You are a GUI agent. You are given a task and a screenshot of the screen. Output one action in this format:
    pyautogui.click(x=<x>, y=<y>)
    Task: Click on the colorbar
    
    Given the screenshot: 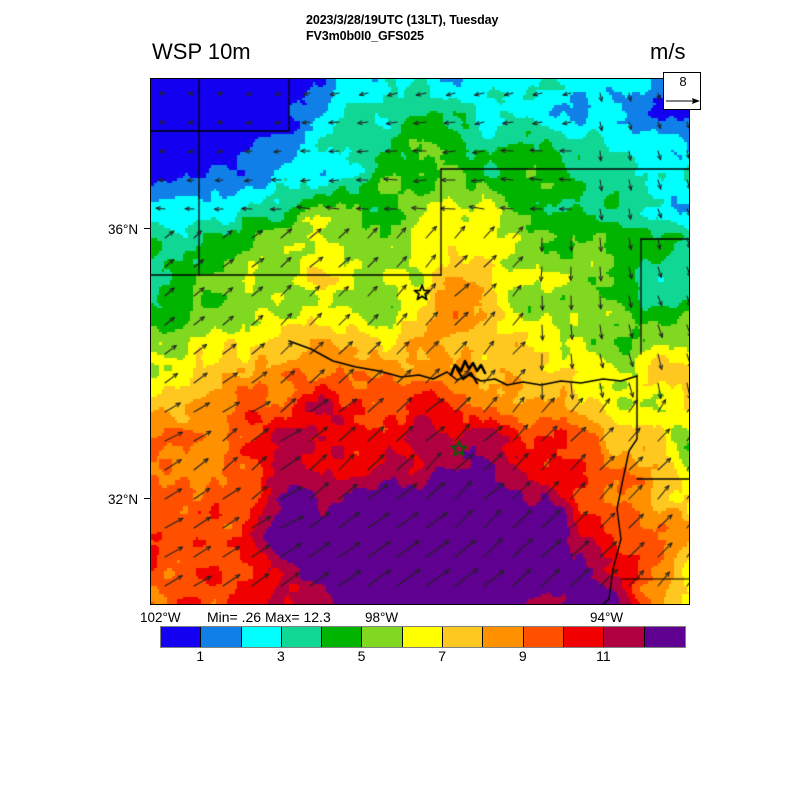 What is the action you would take?
    pyautogui.click(x=423, y=637)
    